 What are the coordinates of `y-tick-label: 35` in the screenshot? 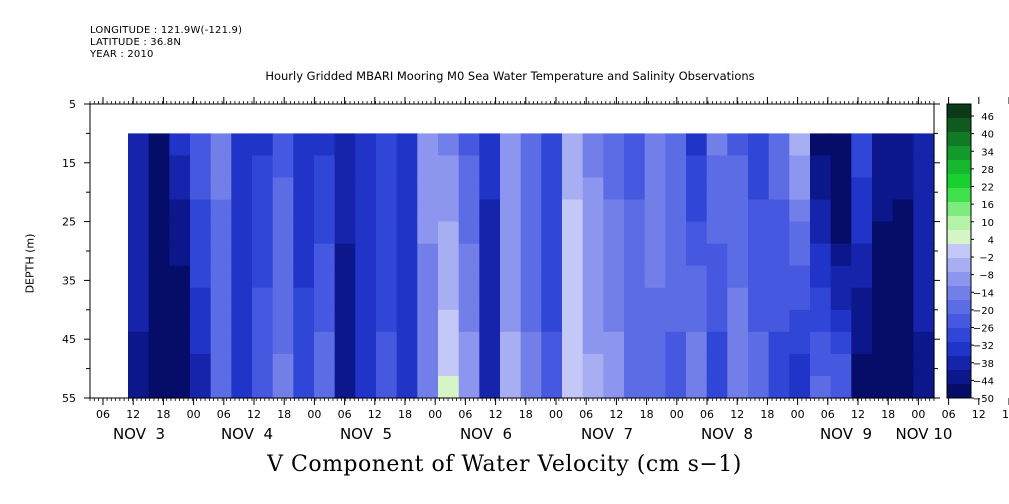 It's located at (69, 280).